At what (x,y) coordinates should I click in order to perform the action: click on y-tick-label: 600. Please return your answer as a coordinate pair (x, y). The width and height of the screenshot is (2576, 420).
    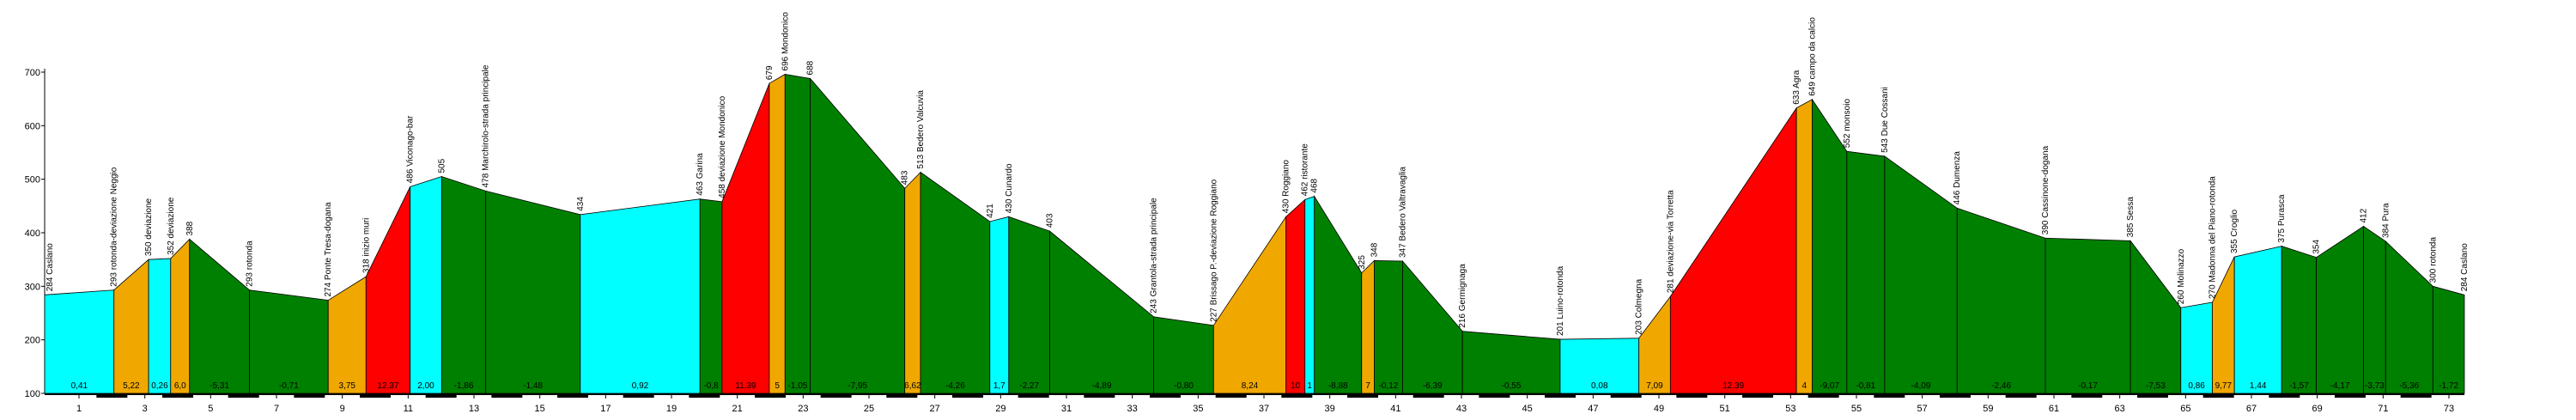
    Looking at the image, I should click on (32, 126).